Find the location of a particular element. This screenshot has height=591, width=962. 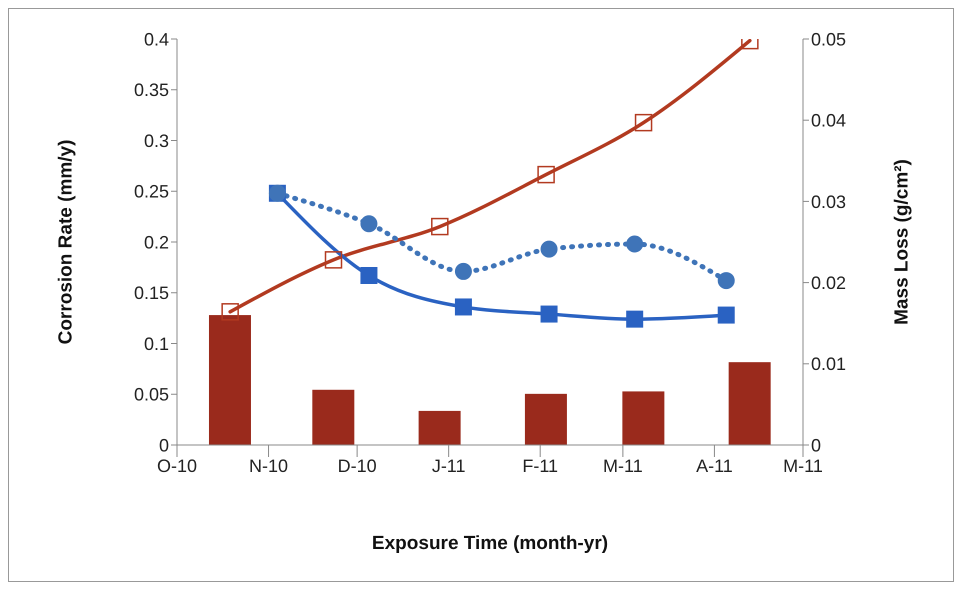

x-tick-label: D-10 is located at coordinates (357, 466).